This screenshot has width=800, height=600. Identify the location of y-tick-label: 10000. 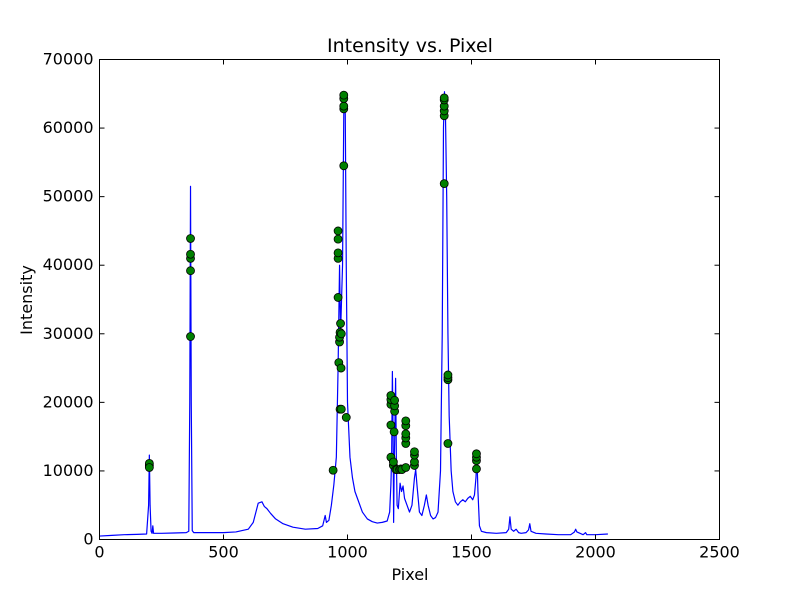
(68, 470).